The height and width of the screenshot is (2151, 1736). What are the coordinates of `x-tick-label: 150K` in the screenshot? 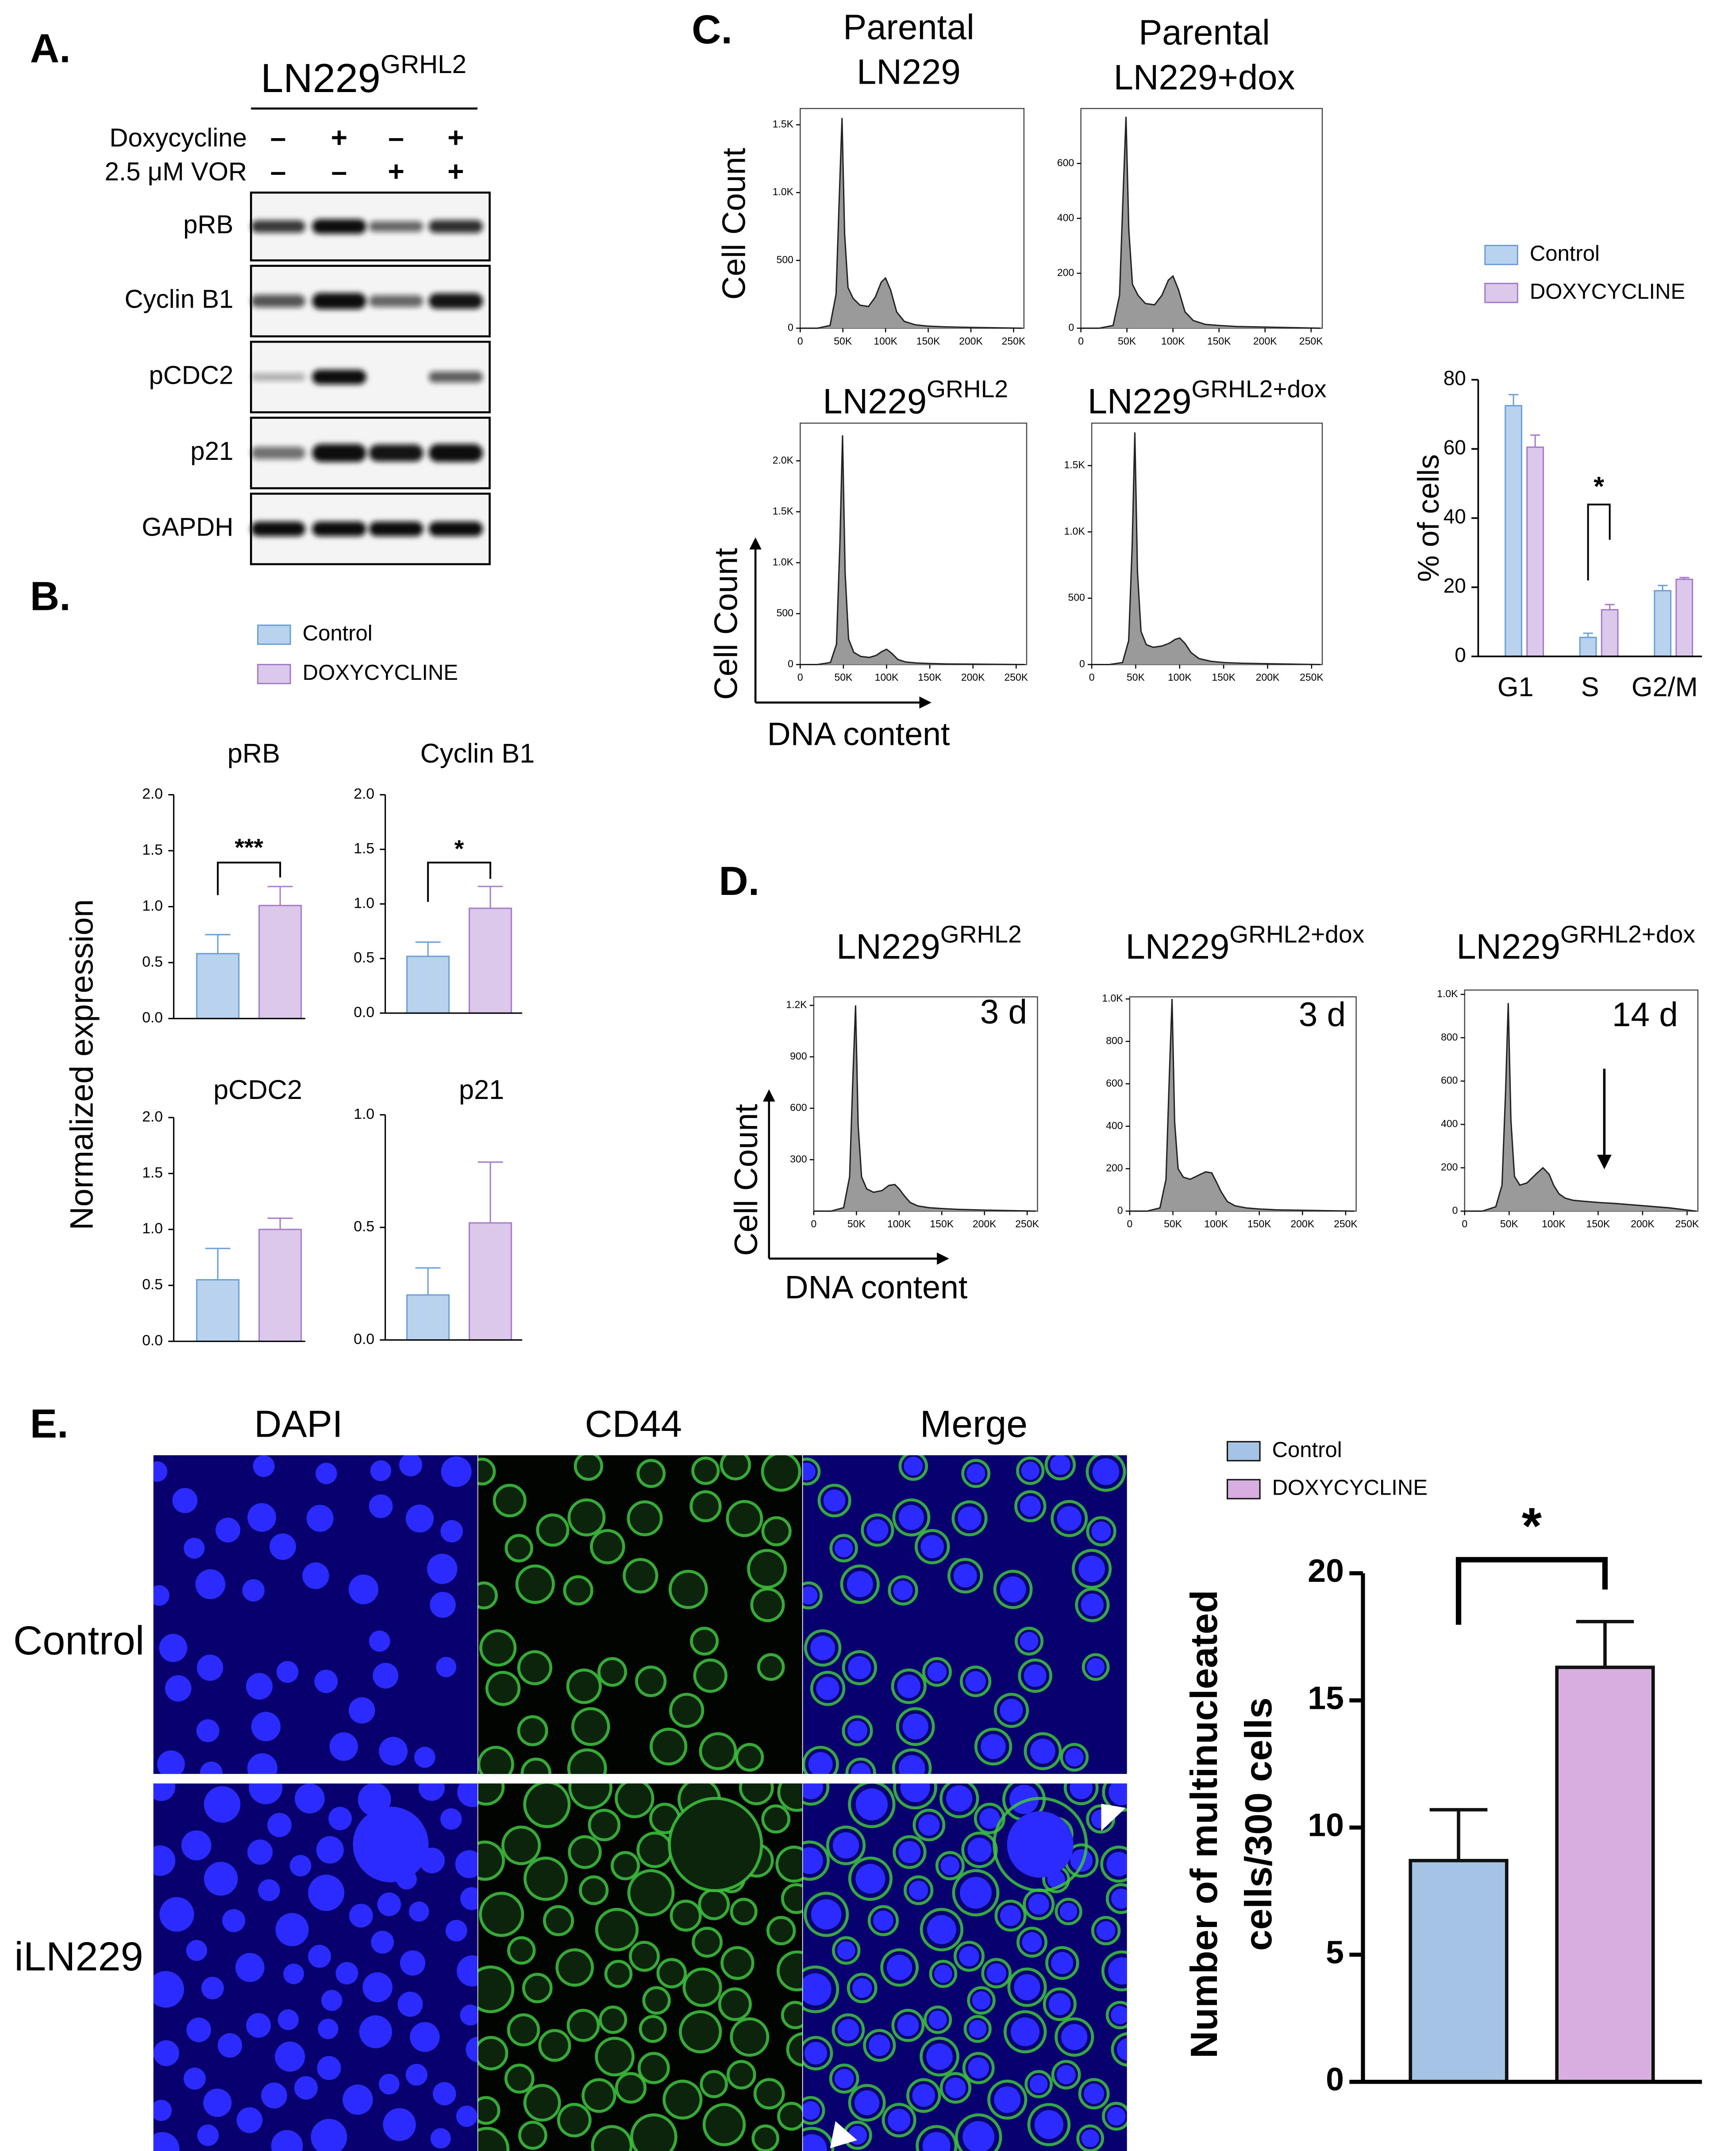 It's located at (942, 1224).